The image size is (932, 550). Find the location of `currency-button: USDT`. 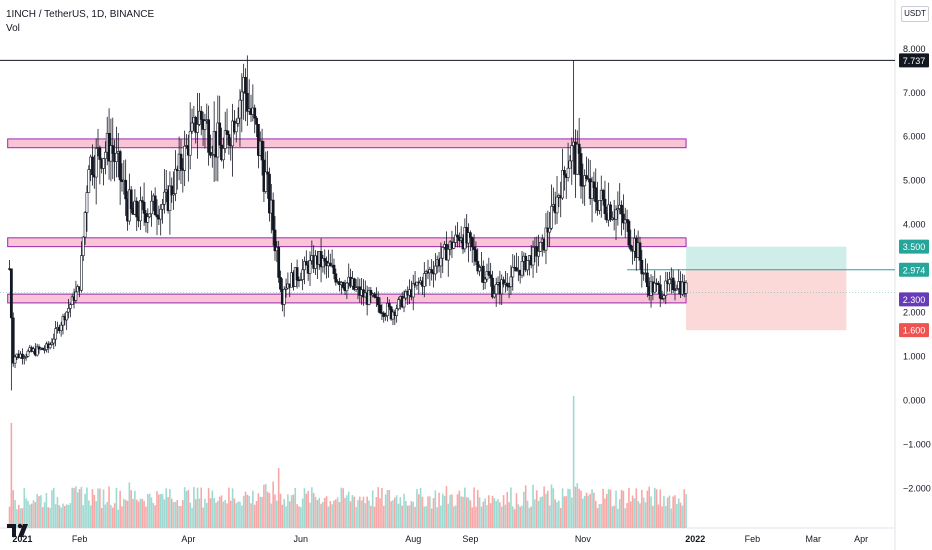

currency-button: USDT is located at coordinates (915, 14).